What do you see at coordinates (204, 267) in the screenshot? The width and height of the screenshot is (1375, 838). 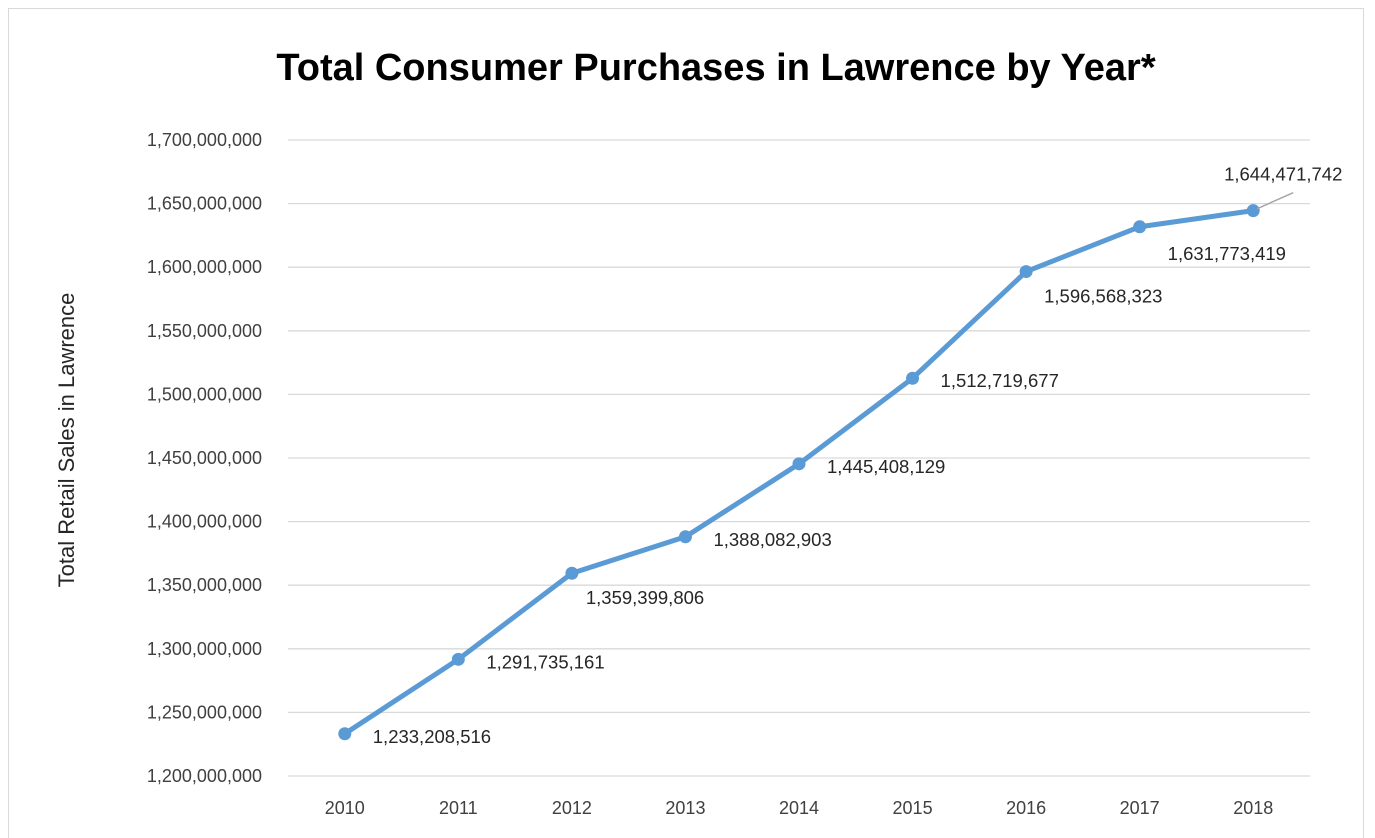 I see `y-tick-label: 1,600,000,000` at bounding box center [204, 267].